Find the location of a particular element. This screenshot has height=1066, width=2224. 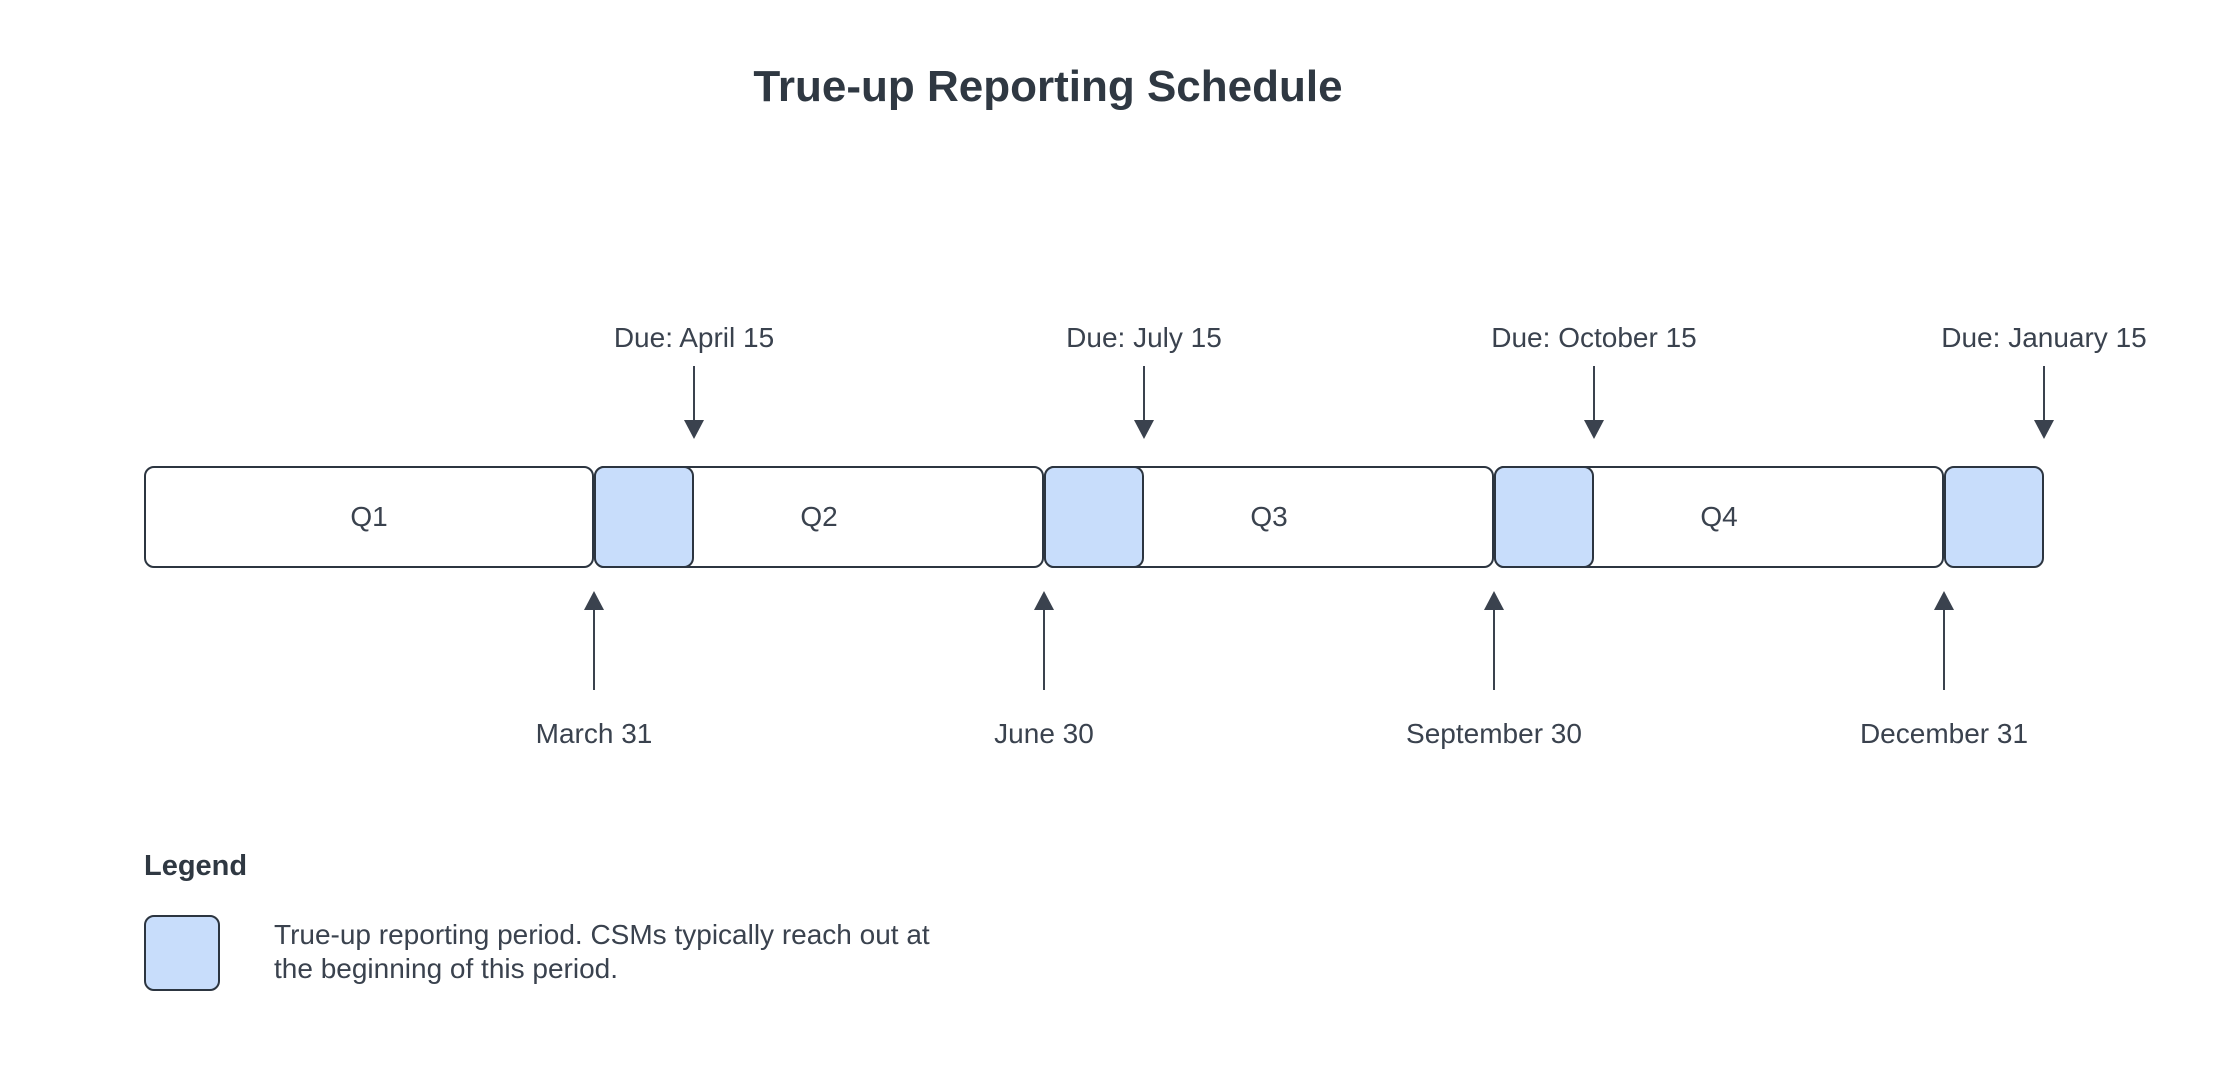

quarter-end-label-september: September 30 is located at coordinates (1494, 733).